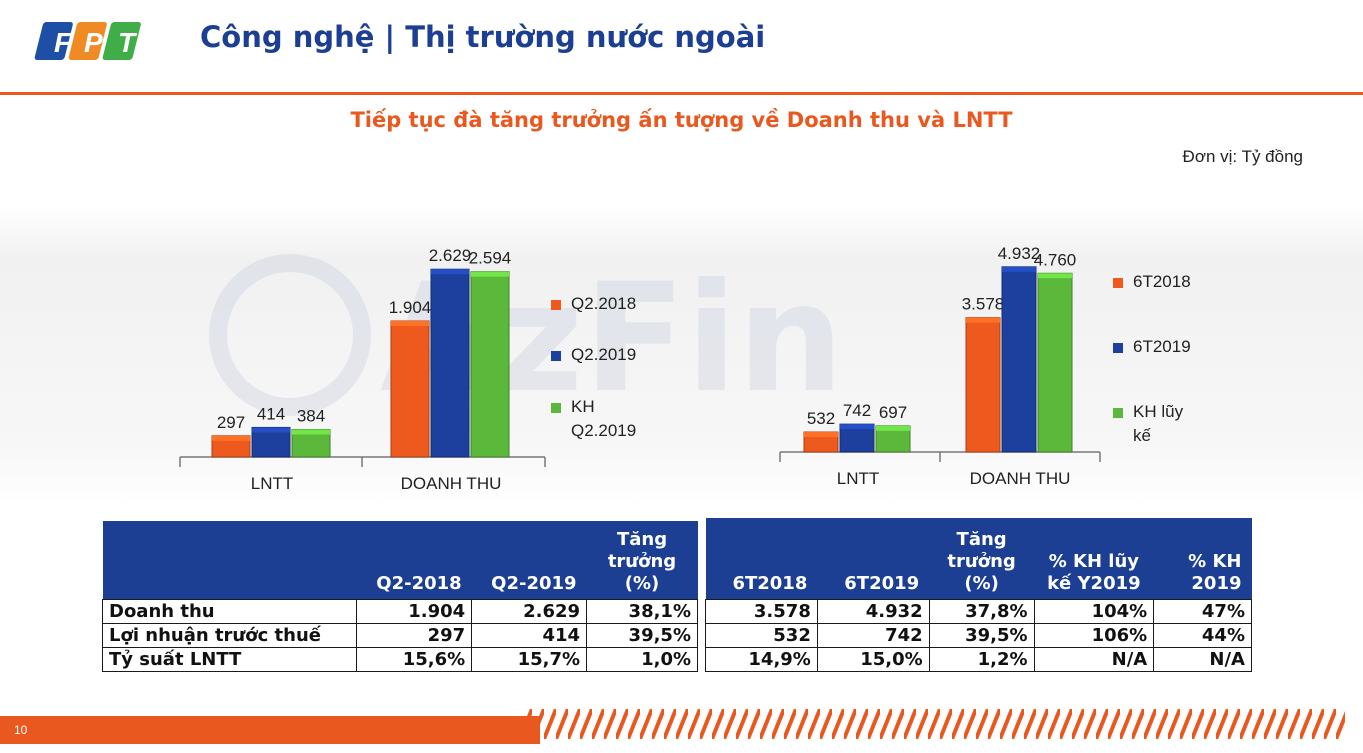 The image size is (1363, 753). Describe the element at coordinates (1094, 611) in the screenshot. I see `table-cell: 104%` at that location.